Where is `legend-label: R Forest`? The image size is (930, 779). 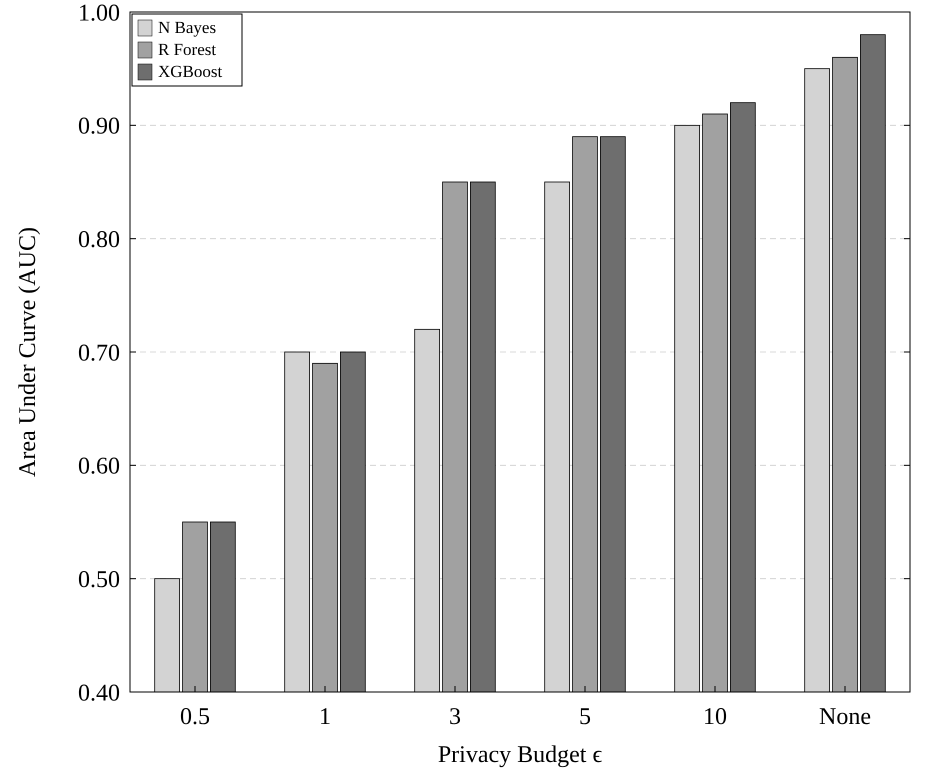 legend-label: R Forest is located at coordinates (187, 49).